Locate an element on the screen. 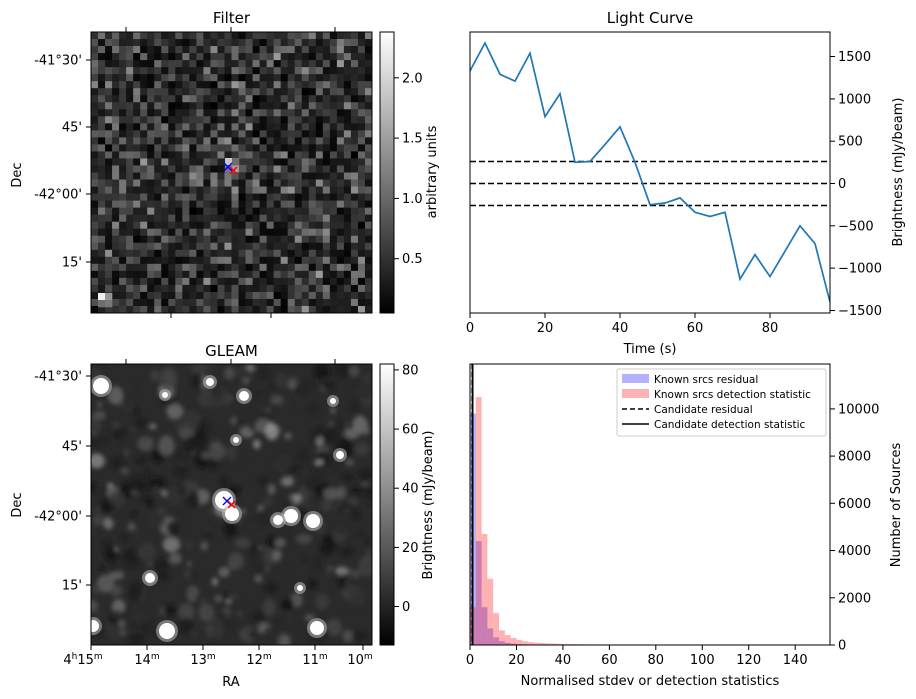 The height and width of the screenshot is (699, 916). gleam-ra-tick: 14m is located at coordinates (146, 660).